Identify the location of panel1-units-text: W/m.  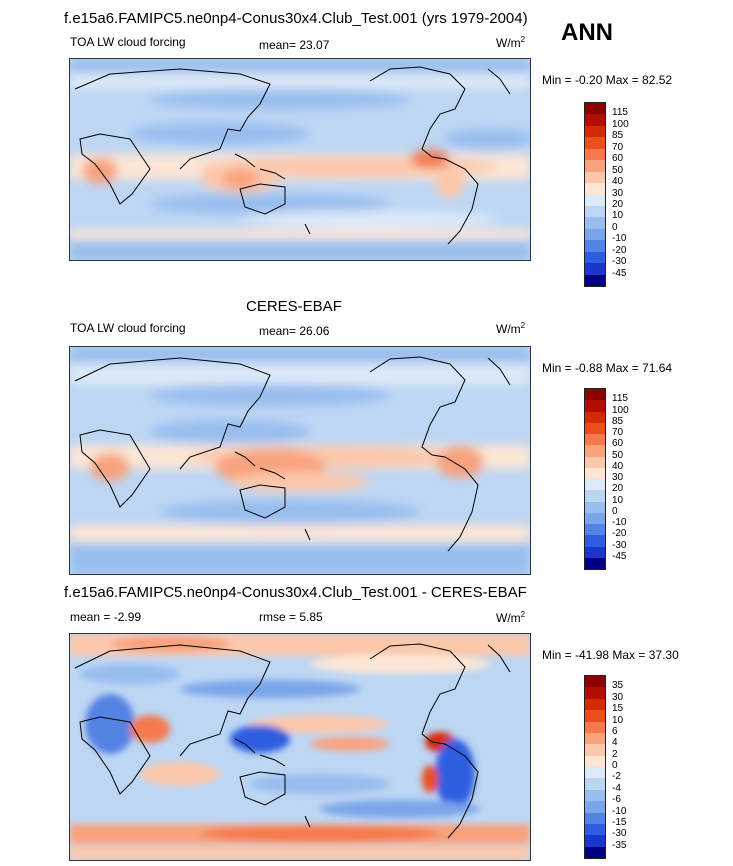
(508, 43).